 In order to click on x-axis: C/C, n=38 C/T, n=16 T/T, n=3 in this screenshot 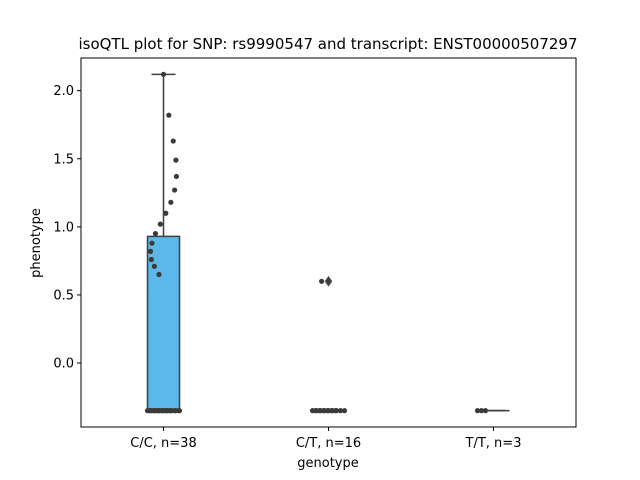, I will do `click(325, 439)`.